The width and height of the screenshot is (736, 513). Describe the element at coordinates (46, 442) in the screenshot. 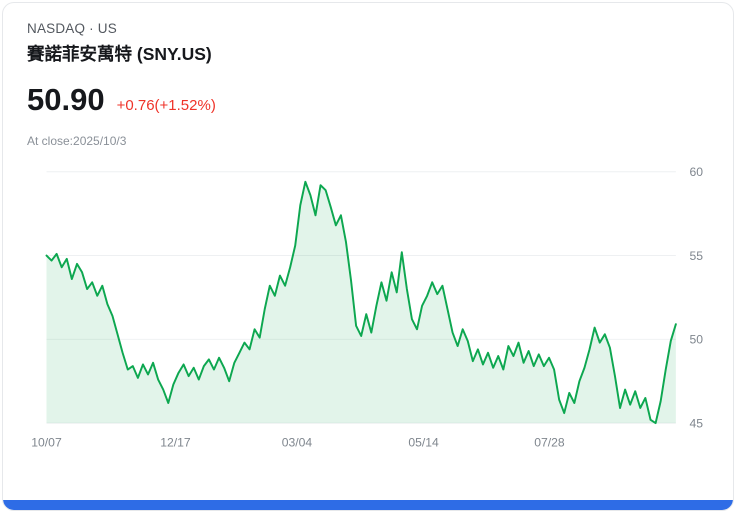

I see `svg-text: 10/07` at that location.